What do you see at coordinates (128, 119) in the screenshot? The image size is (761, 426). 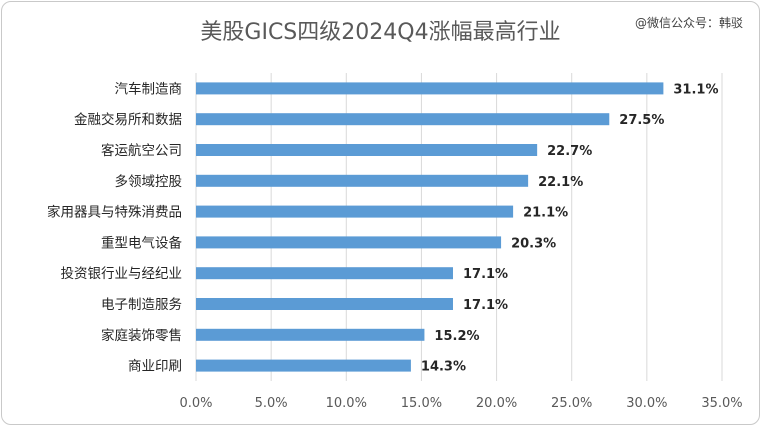 I see `category-label: 金融交易所和数据` at bounding box center [128, 119].